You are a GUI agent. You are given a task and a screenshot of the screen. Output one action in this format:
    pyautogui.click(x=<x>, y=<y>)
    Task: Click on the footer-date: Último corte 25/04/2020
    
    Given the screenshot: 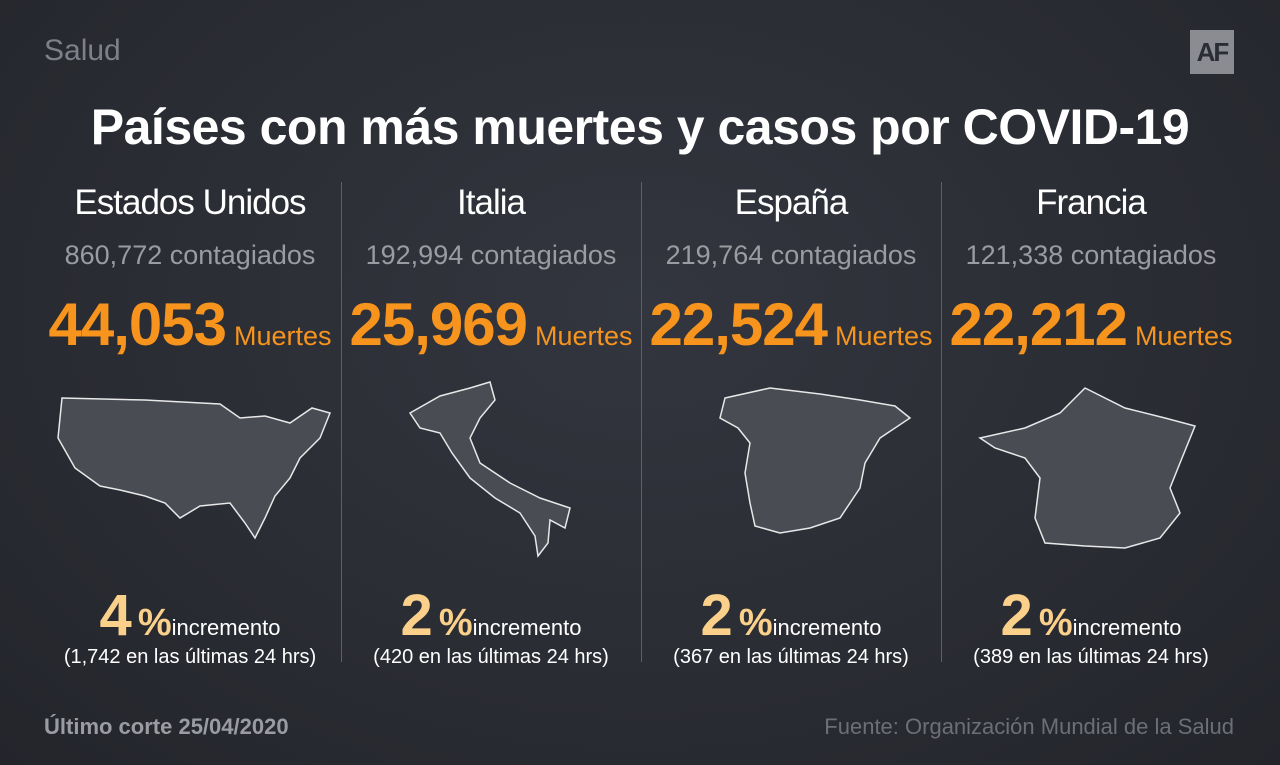 What is the action you would take?
    pyautogui.click(x=166, y=726)
    